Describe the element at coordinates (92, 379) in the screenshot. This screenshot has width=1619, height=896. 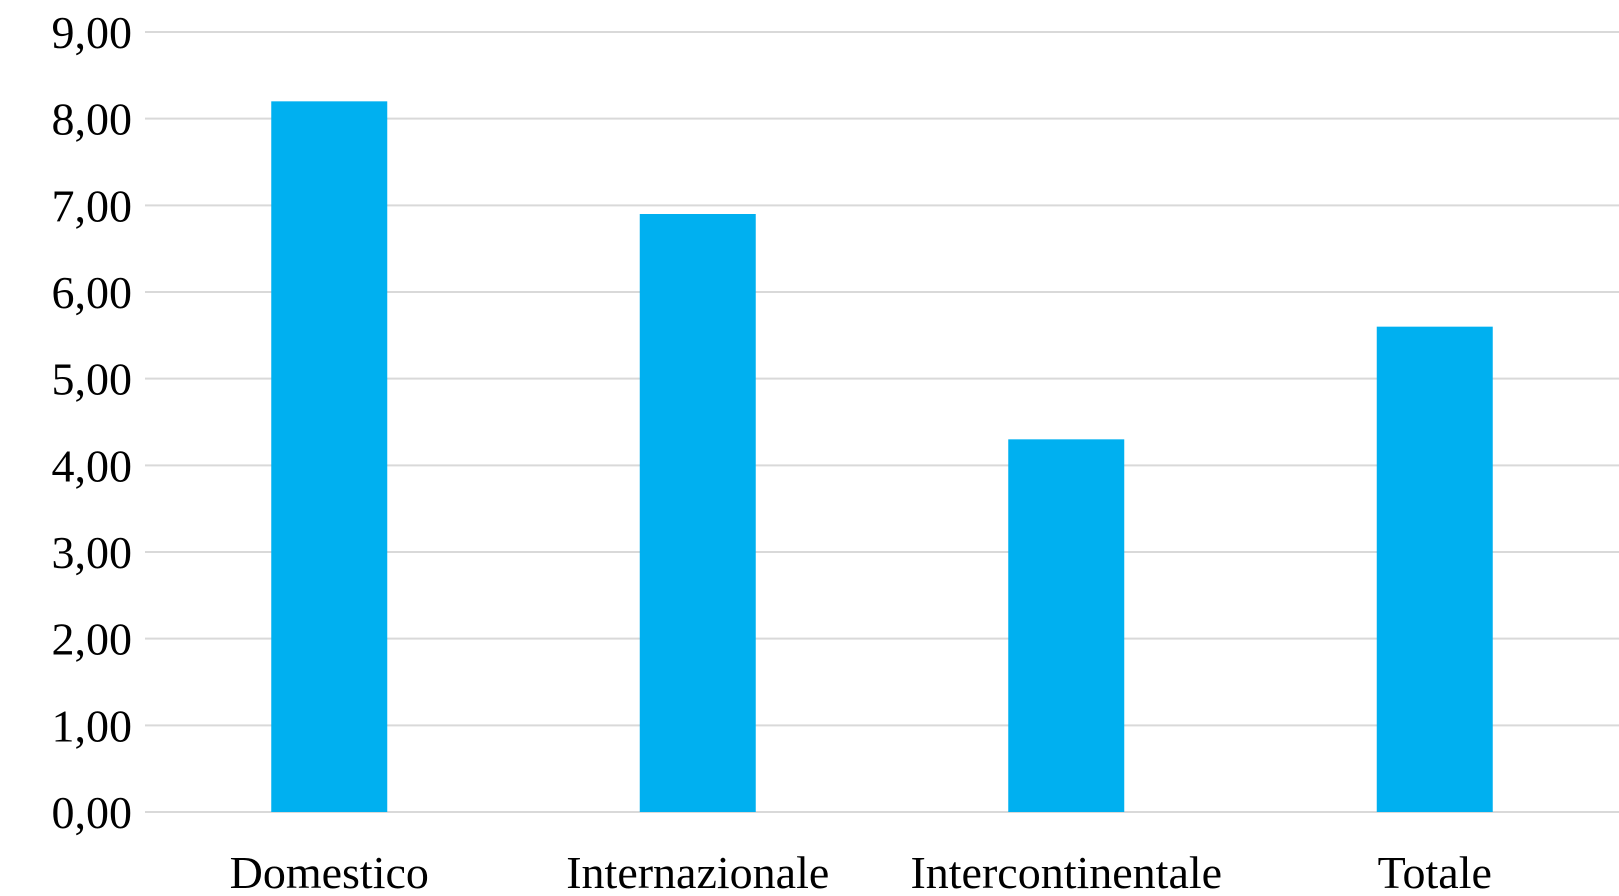
I see `y-tick-label: 5,00` at that location.